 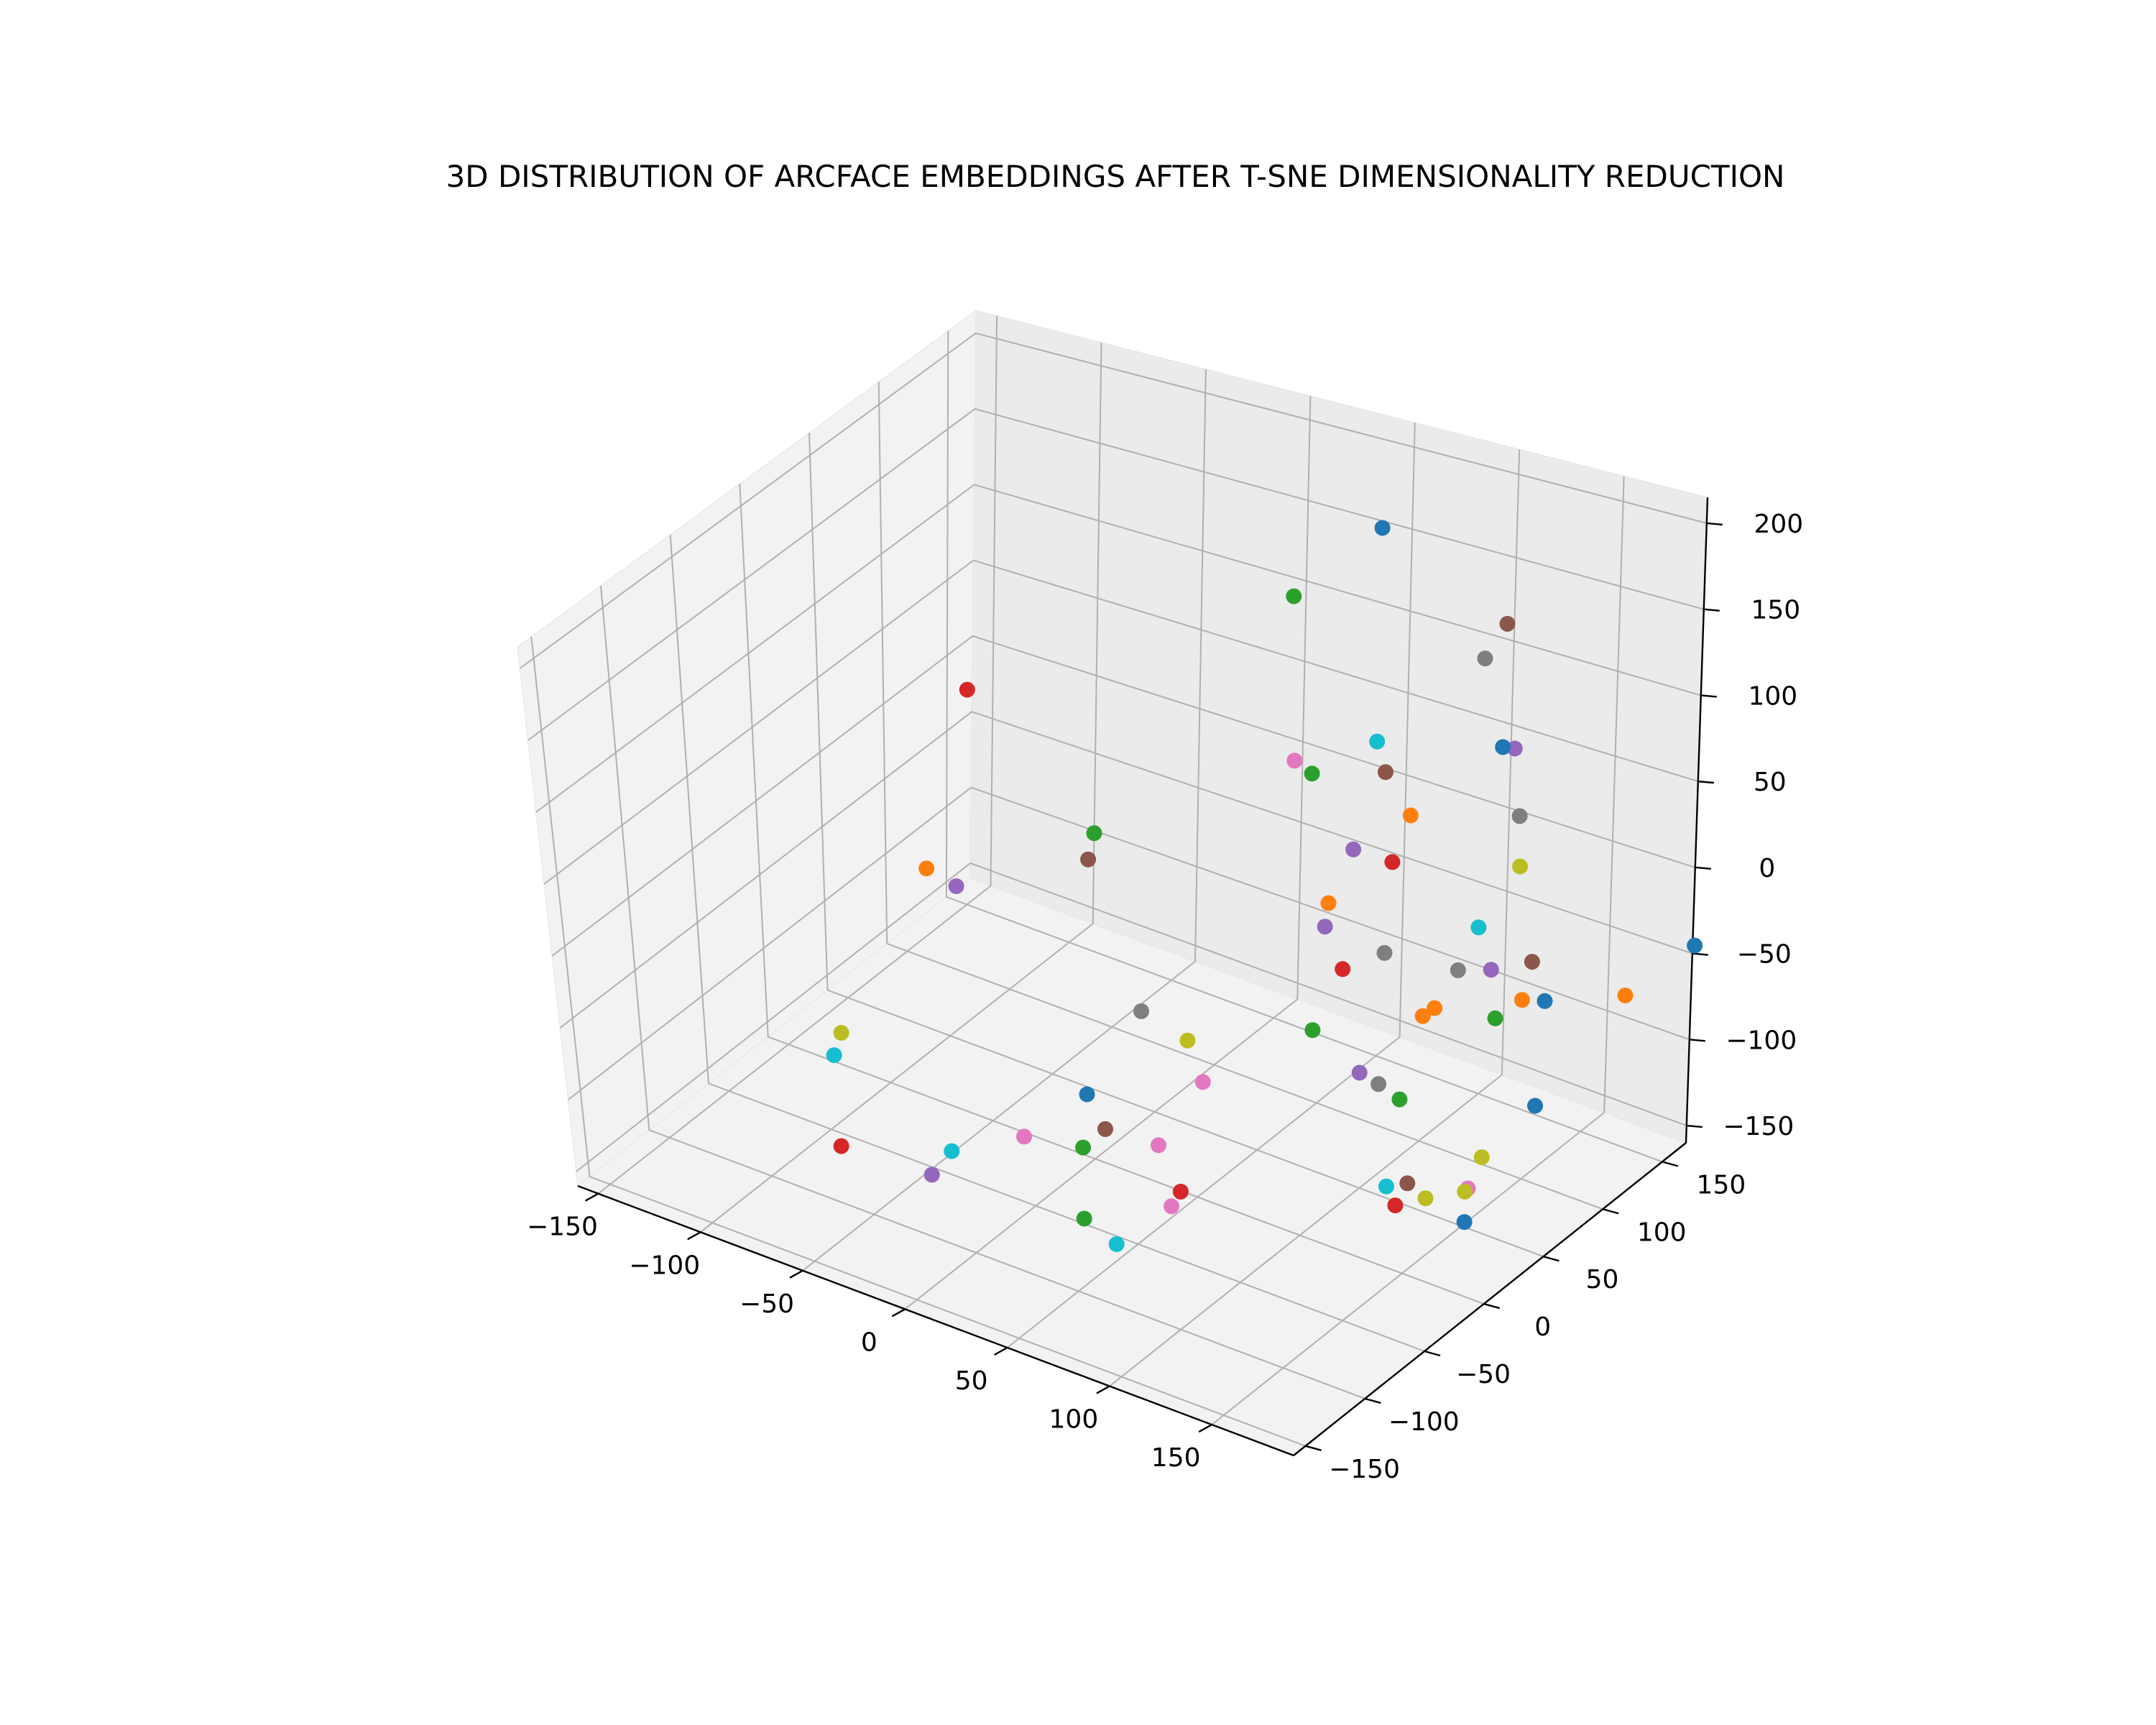 I want to click on y-tick-label: 150, so click(x=1721, y=1185).